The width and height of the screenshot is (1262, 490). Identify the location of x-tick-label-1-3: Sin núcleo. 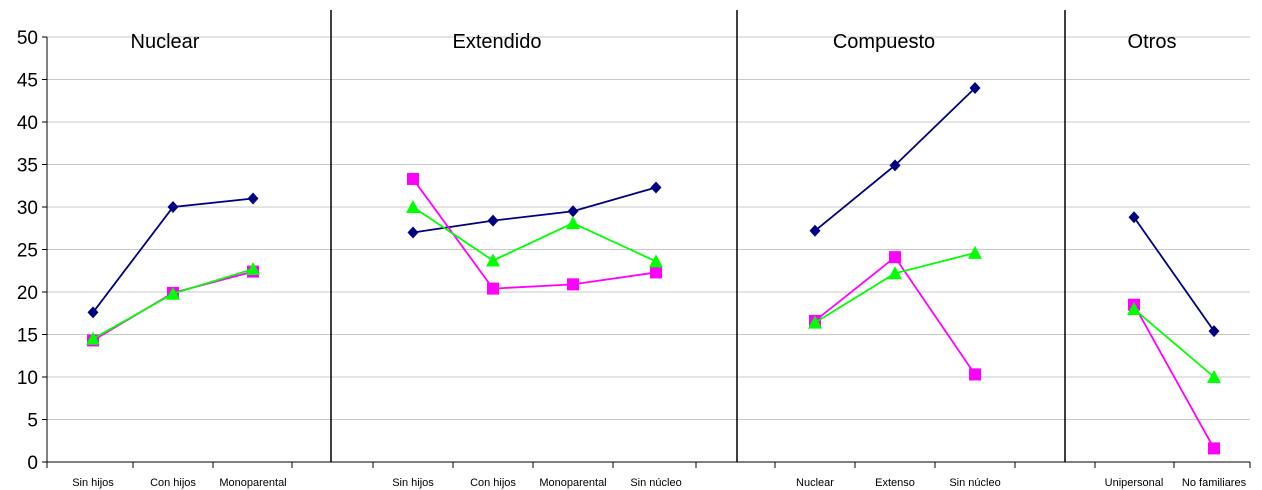
(655, 483).